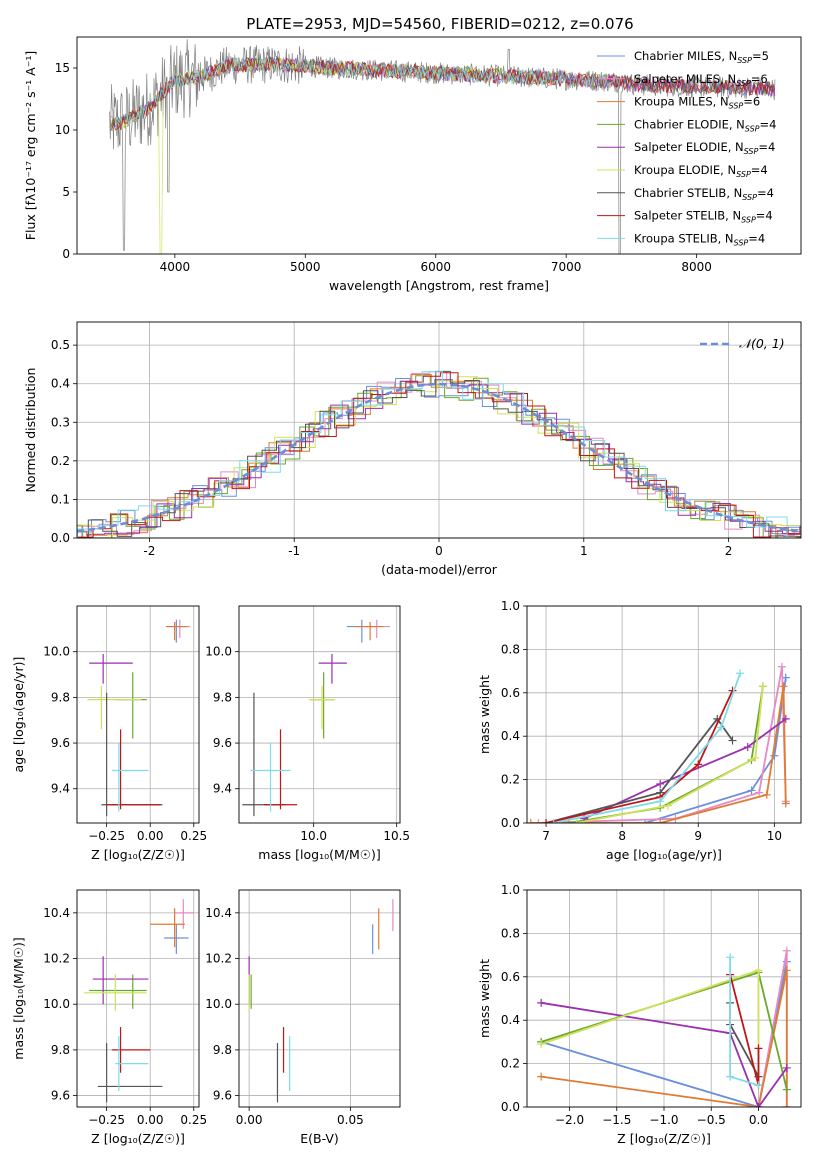 The image size is (819, 1170). What do you see at coordinates (218, 913) in the screenshot?
I see `y-tick-label: 10.4` at bounding box center [218, 913].